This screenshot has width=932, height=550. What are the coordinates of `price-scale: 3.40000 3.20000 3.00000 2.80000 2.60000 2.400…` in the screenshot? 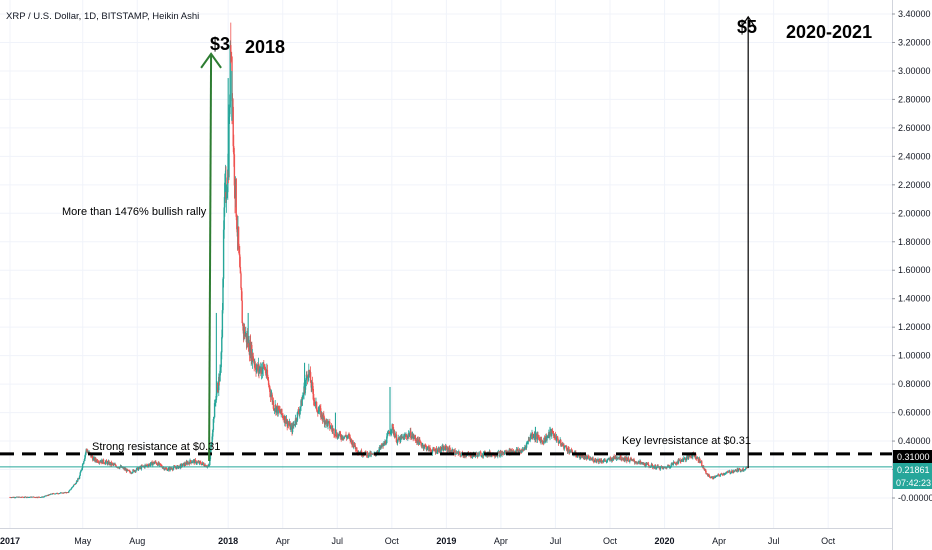 It's located at (912, 256).